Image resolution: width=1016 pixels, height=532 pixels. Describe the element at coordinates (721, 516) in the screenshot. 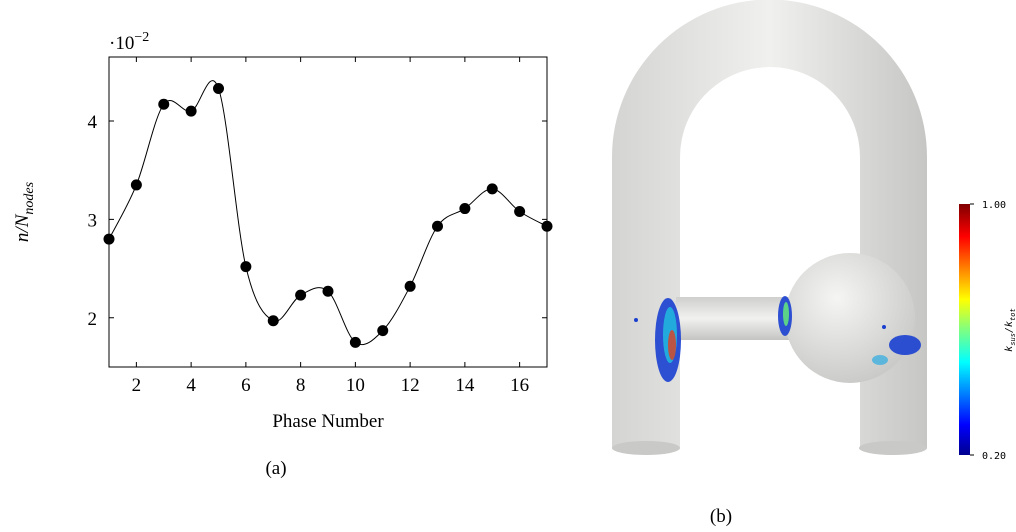

I see `caption: (b)` at that location.